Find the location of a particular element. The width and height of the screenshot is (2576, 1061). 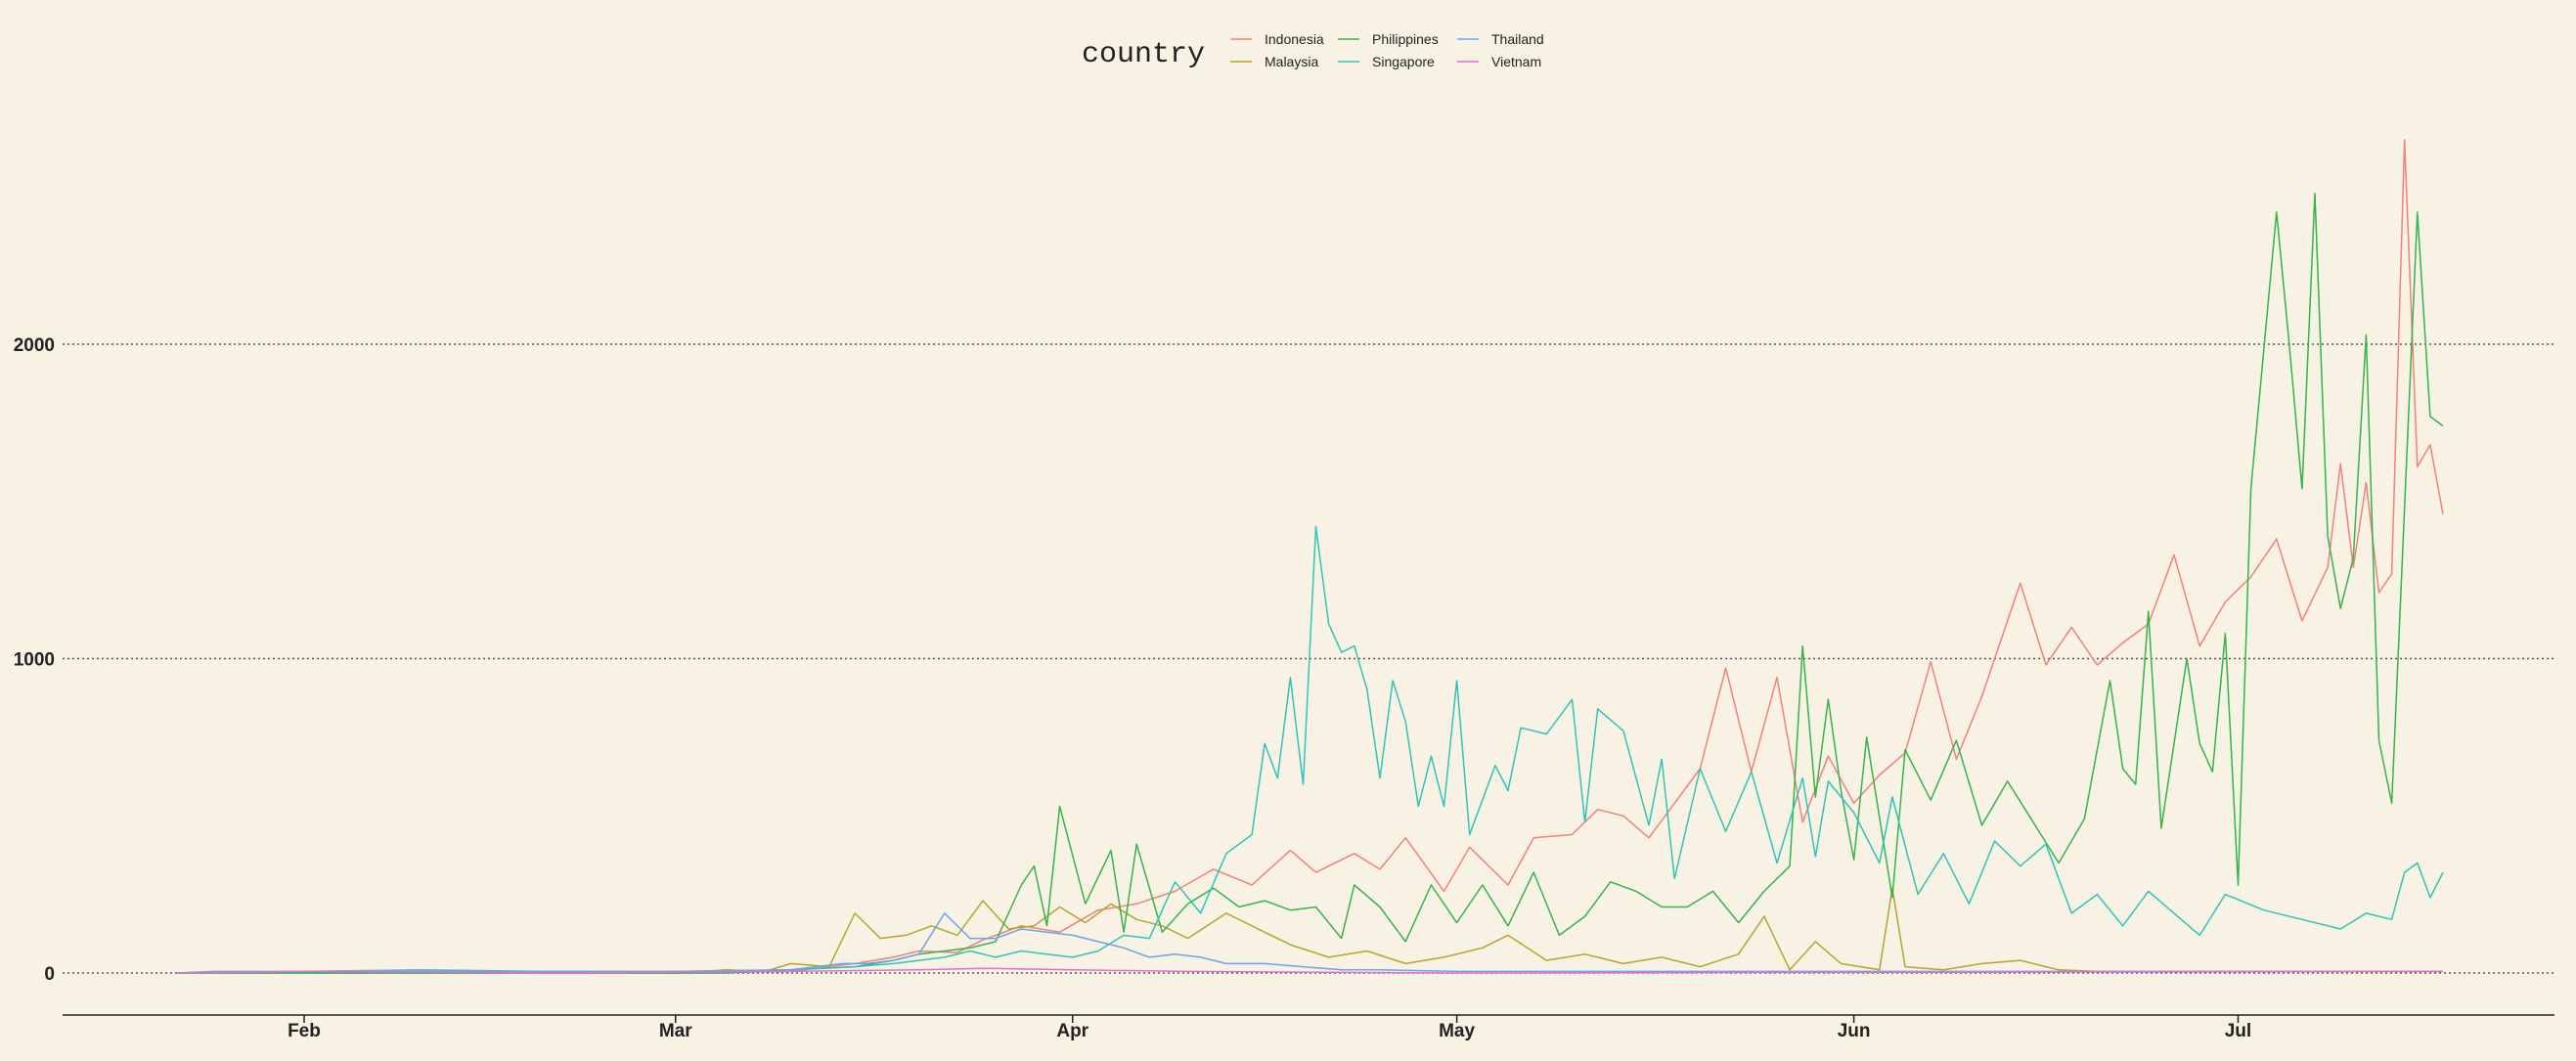

legend-label-vietnam: Vietnam is located at coordinates (1516, 61).